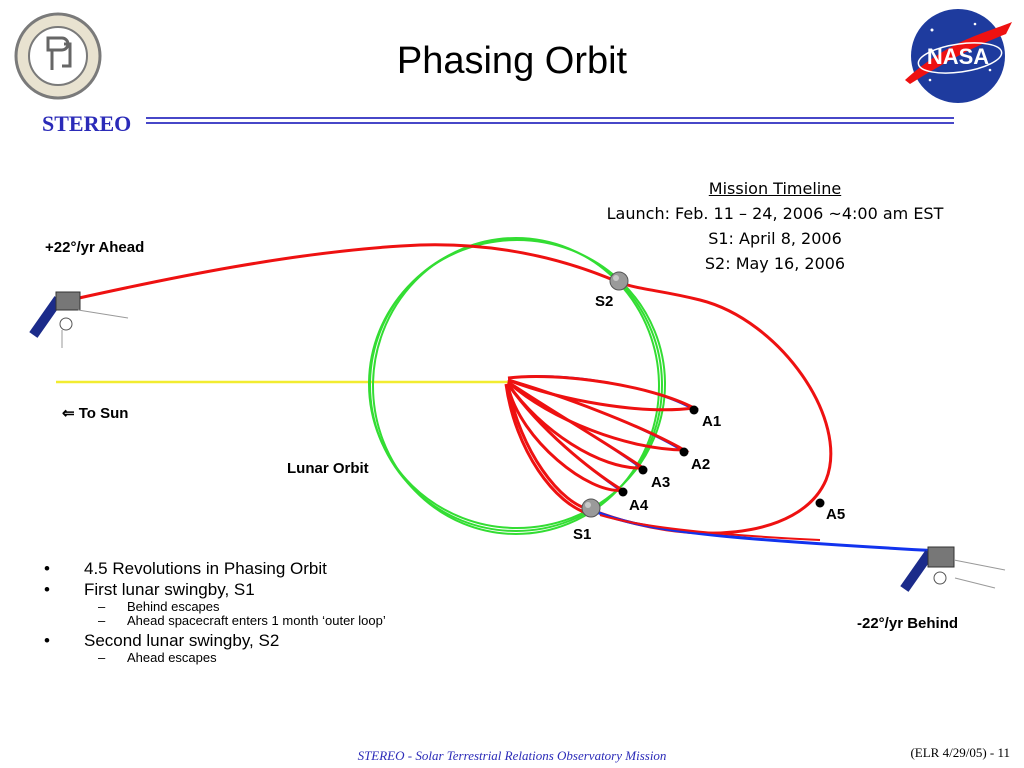  What do you see at coordinates (79, 319) in the screenshot?
I see `spacecraft-ahead-icon` at bounding box center [79, 319].